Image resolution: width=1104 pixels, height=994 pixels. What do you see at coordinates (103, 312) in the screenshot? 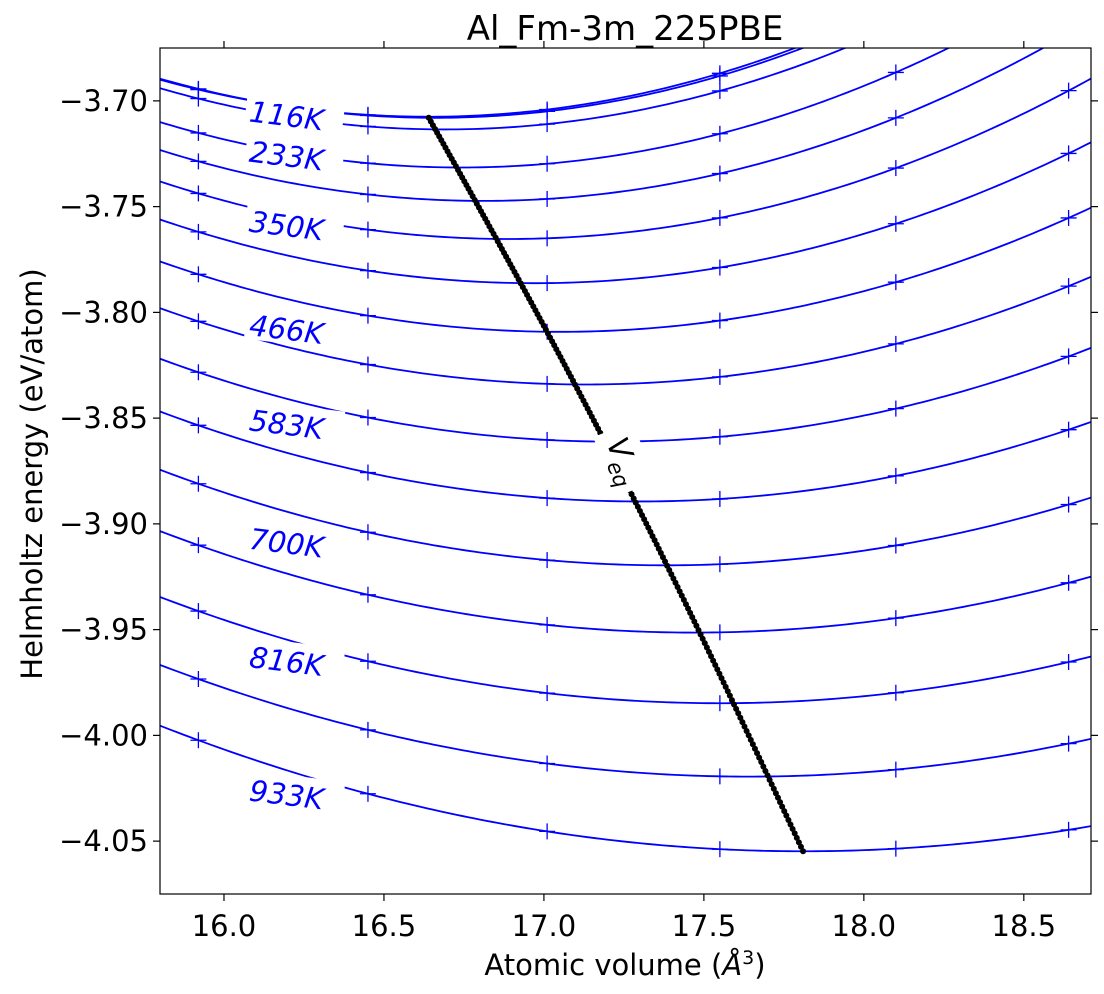
I see `y-tick-label: −3.80` at bounding box center [103, 312].